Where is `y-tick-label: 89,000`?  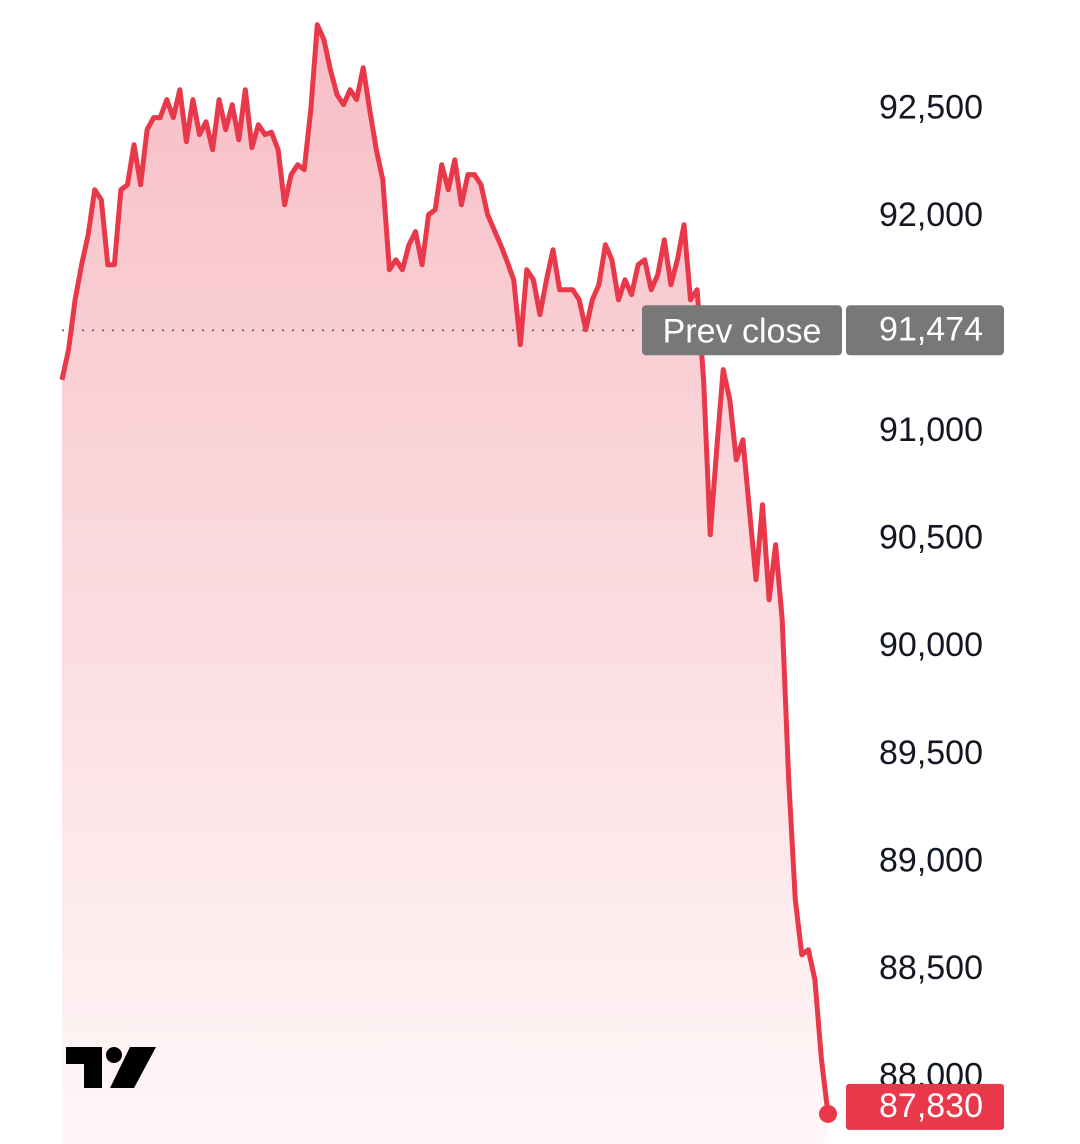
y-tick-label: 89,000 is located at coordinates (931, 860).